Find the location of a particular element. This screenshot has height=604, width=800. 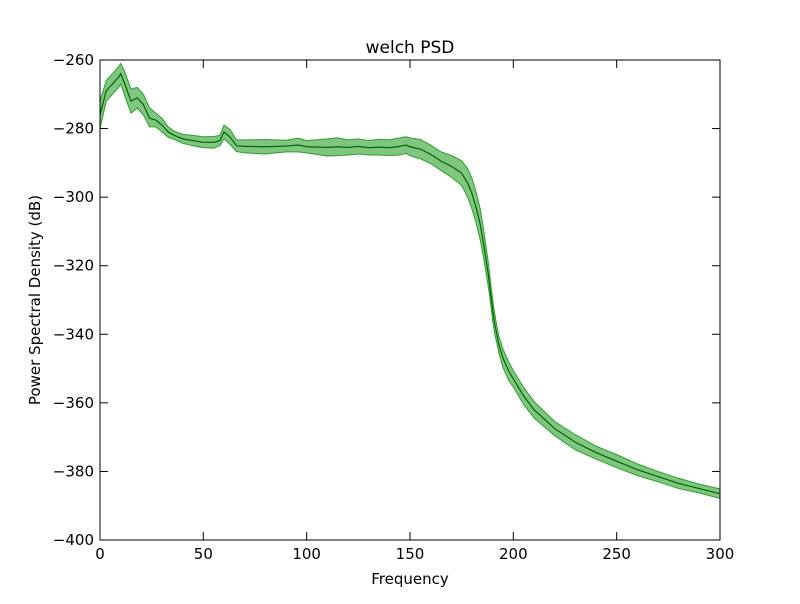

y-tick-label: −400 is located at coordinates (73, 540).